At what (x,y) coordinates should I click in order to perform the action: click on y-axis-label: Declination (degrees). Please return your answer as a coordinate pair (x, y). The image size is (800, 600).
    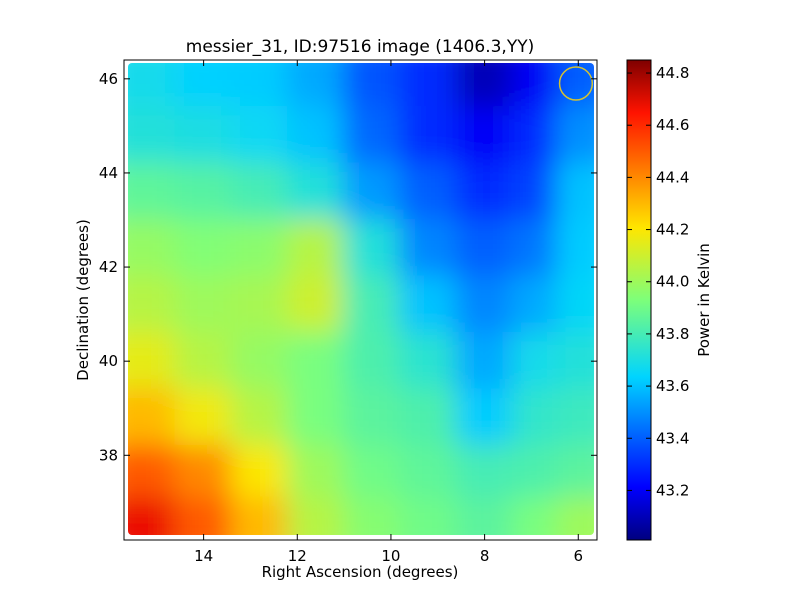
    Looking at the image, I should click on (83, 300).